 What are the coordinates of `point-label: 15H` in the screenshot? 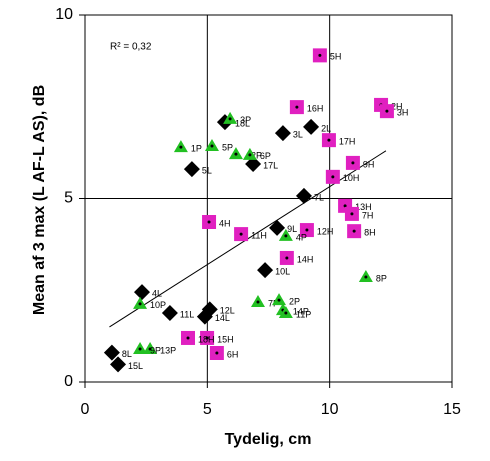 It's located at (225, 339).